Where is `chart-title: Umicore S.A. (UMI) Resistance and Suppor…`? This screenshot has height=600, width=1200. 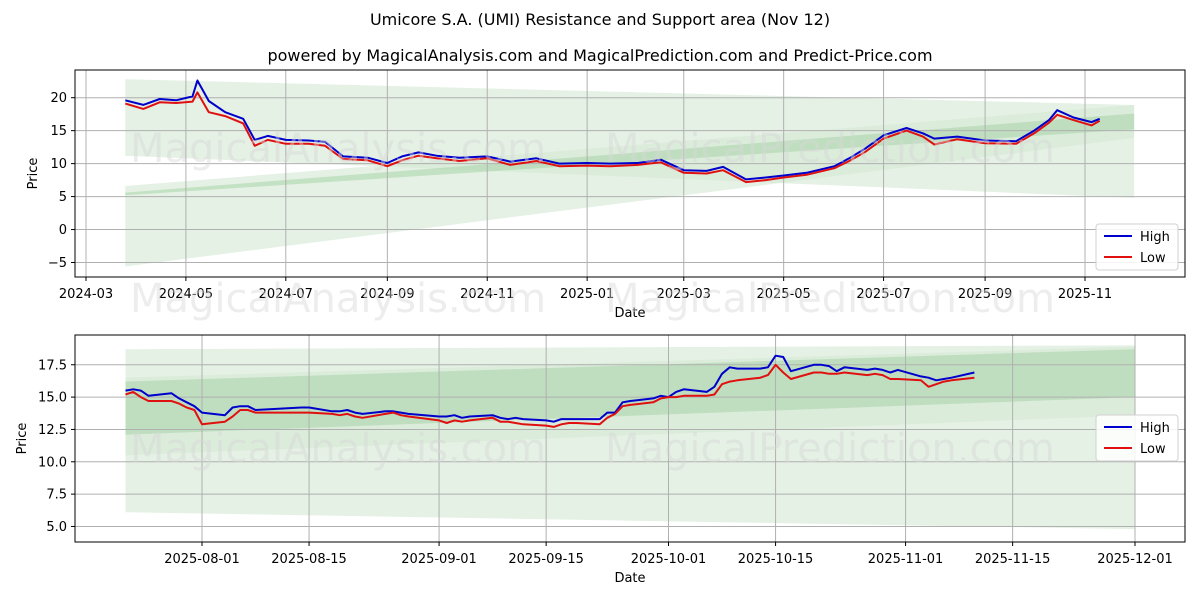 chart-title: Umicore S.A. (UMI) Resistance and Suppor… is located at coordinates (600, 19).